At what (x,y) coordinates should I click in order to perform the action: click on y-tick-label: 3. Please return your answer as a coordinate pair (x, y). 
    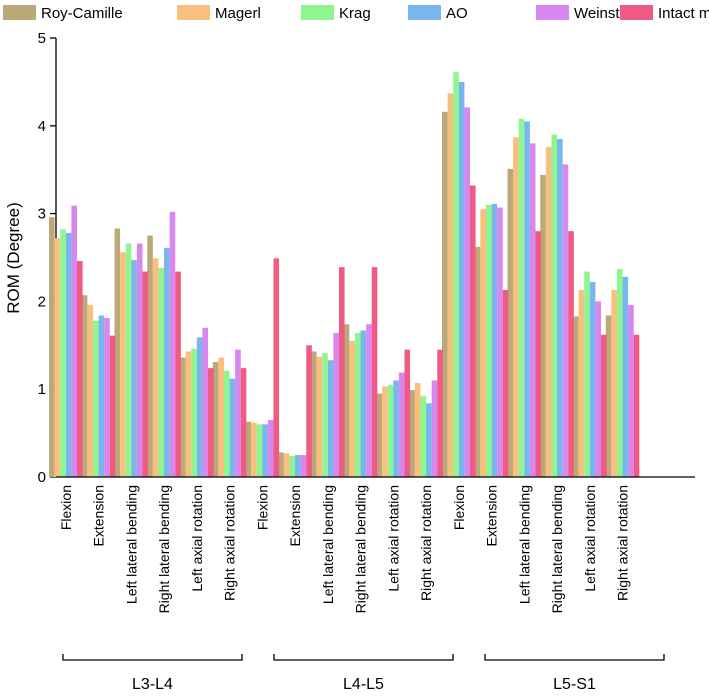
    Looking at the image, I should click on (42, 214).